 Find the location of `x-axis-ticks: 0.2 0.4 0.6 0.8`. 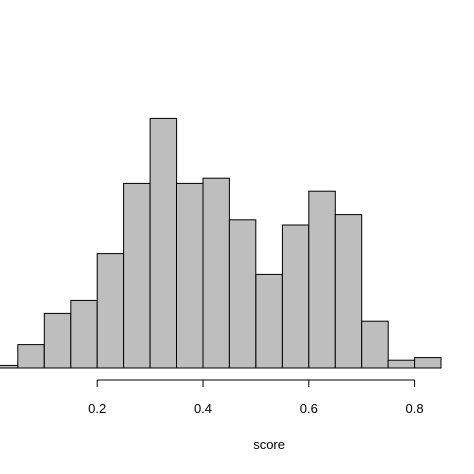

x-axis-ticks: 0.2 0.4 0.6 0.8 is located at coordinates (256, 398).